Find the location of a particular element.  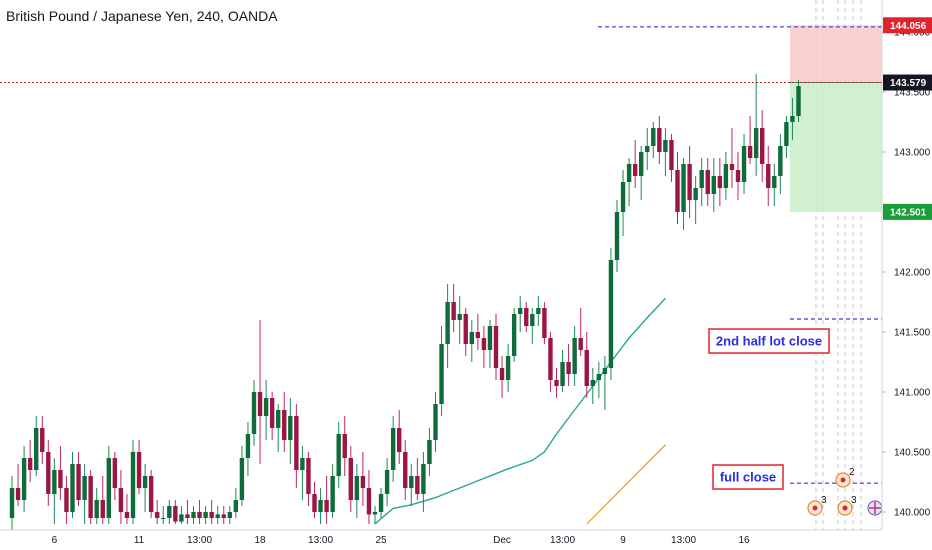

event-marker: 2 is located at coordinates (845, 477).